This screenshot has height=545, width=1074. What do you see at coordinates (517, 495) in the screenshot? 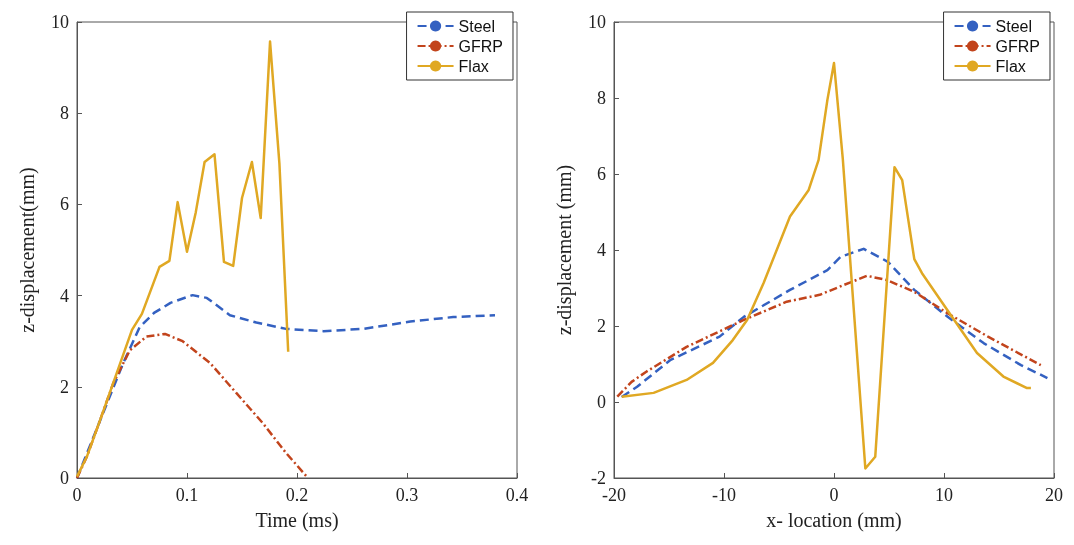
I see `x-tick-label: 0.4` at bounding box center [517, 495].